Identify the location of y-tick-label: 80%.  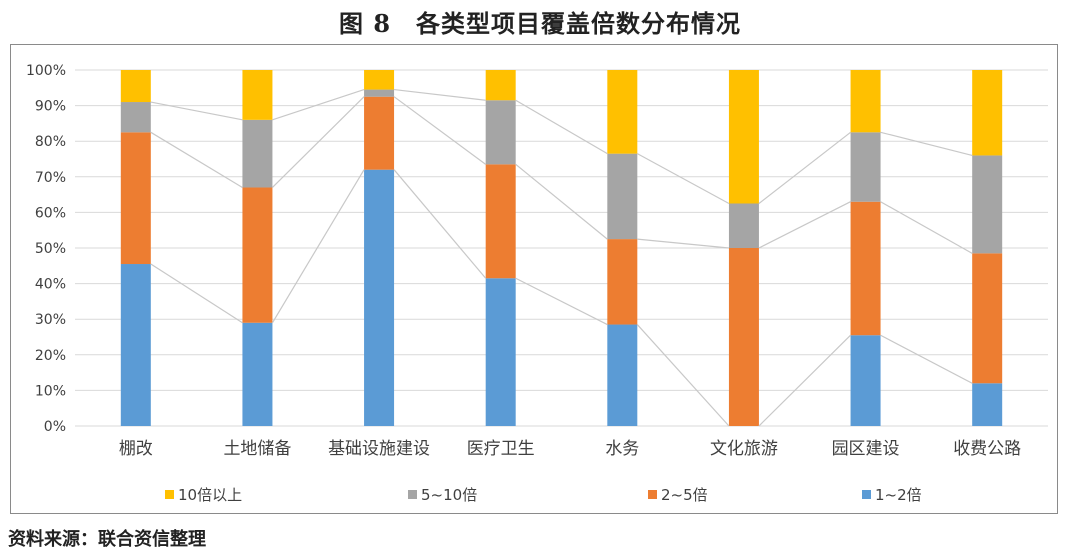
(50, 142).